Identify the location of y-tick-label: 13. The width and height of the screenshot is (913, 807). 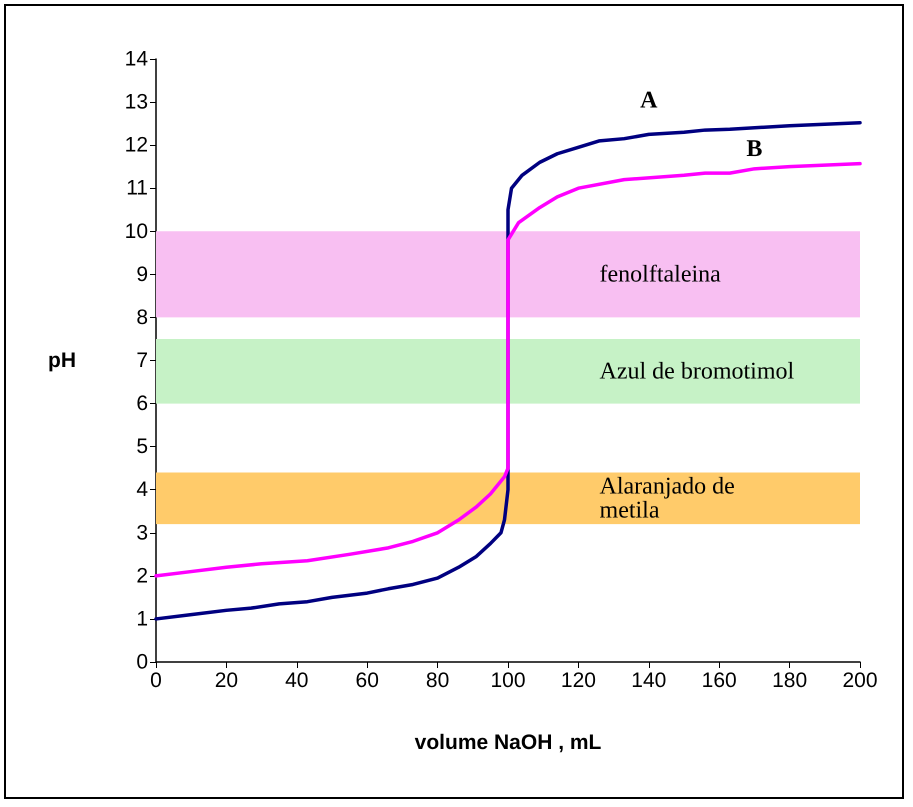
(136, 102).